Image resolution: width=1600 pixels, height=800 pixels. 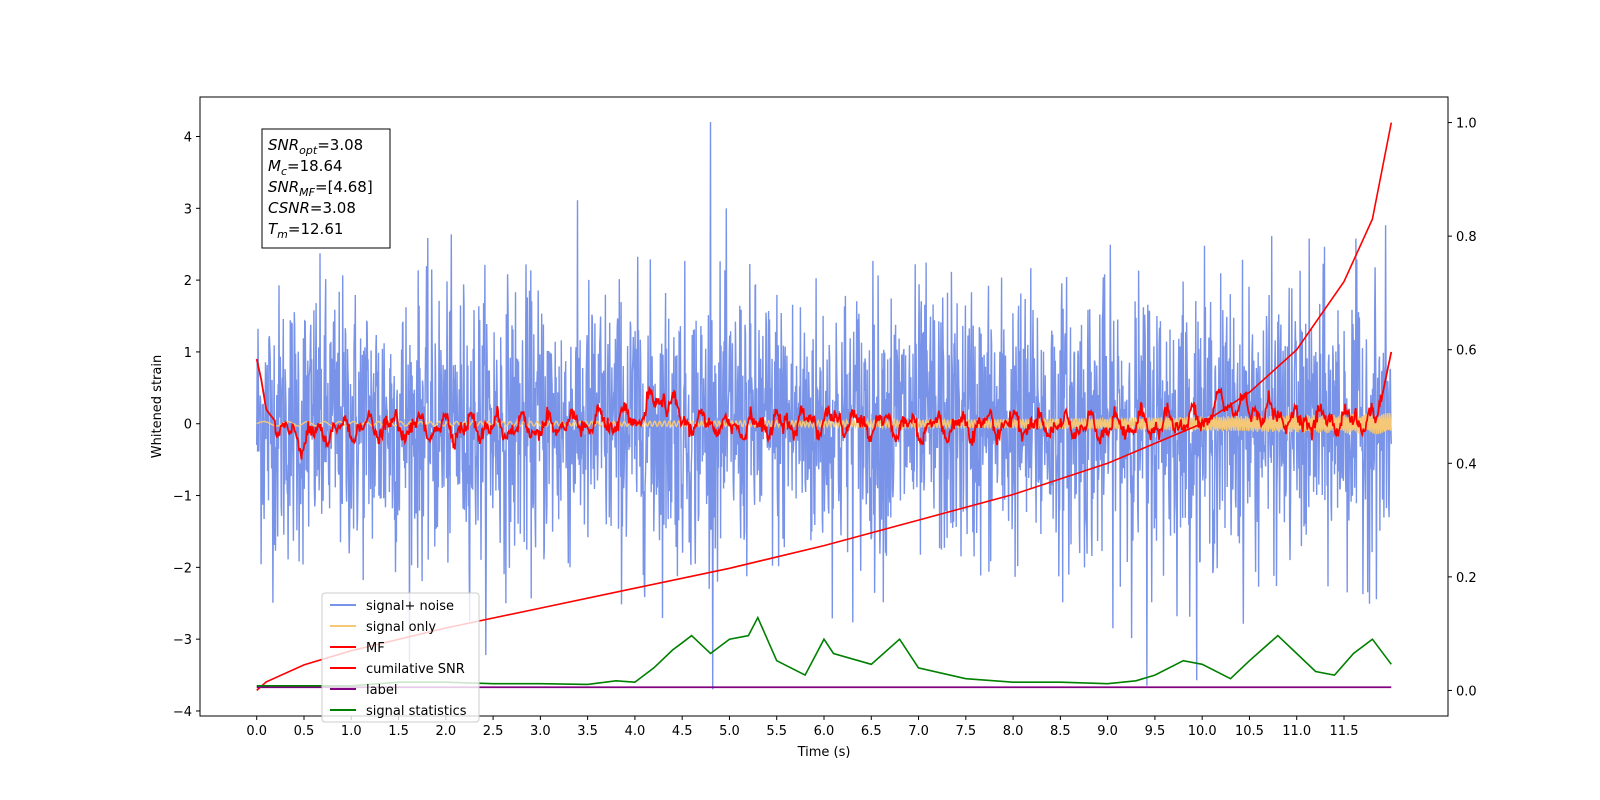 I want to click on series-mf, so click(x=824, y=405).